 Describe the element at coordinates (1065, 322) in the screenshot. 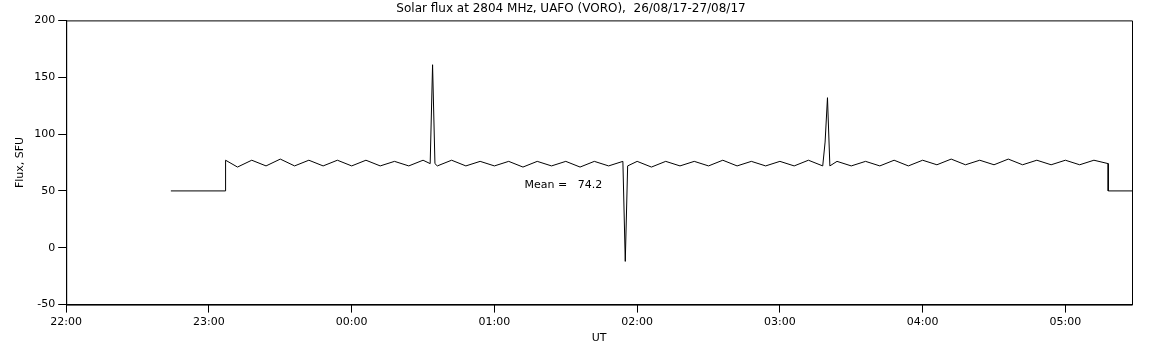

I see `x-tick-label: 05:00` at that location.